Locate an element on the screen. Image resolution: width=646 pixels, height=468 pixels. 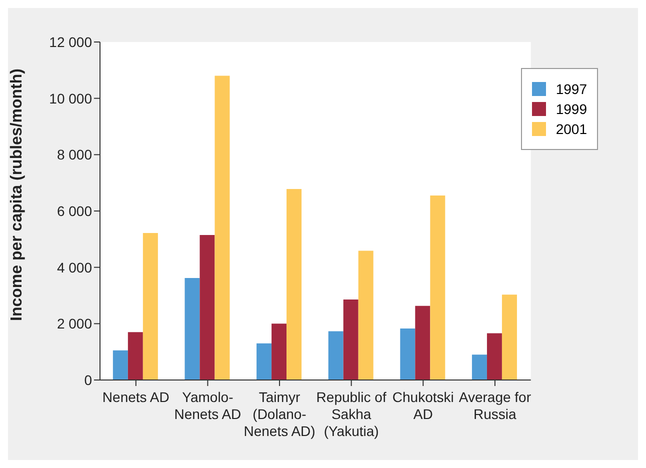
x-tick-label: Average for Russia is located at coordinates (495, 405).